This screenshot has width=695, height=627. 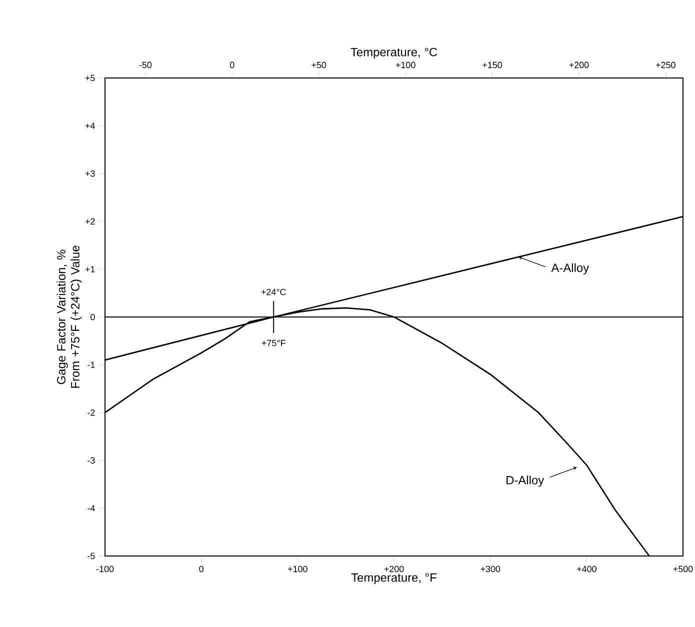 I want to click on y-axis-title: Gage Factor Variation, % From +75°F (+24°C) Value, so click(x=69, y=317).